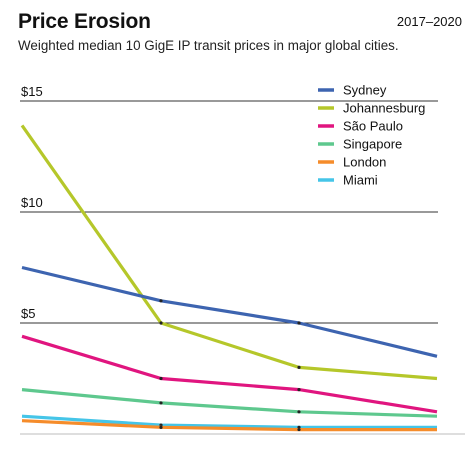  What do you see at coordinates (429, 21) in the screenshot?
I see `year-range: 2017–2020` at bounding box center [429, 21].